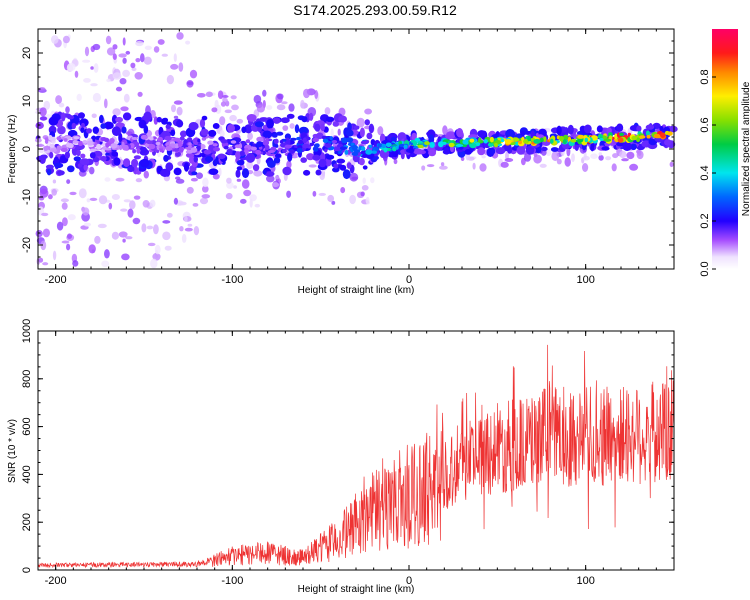 Image resolution: width=750 pixels, height=600 pixels. Describe the element at coordinates (409, 280) in the screenshot. I see `spectrogram-x-tick-label: 0` at that location.